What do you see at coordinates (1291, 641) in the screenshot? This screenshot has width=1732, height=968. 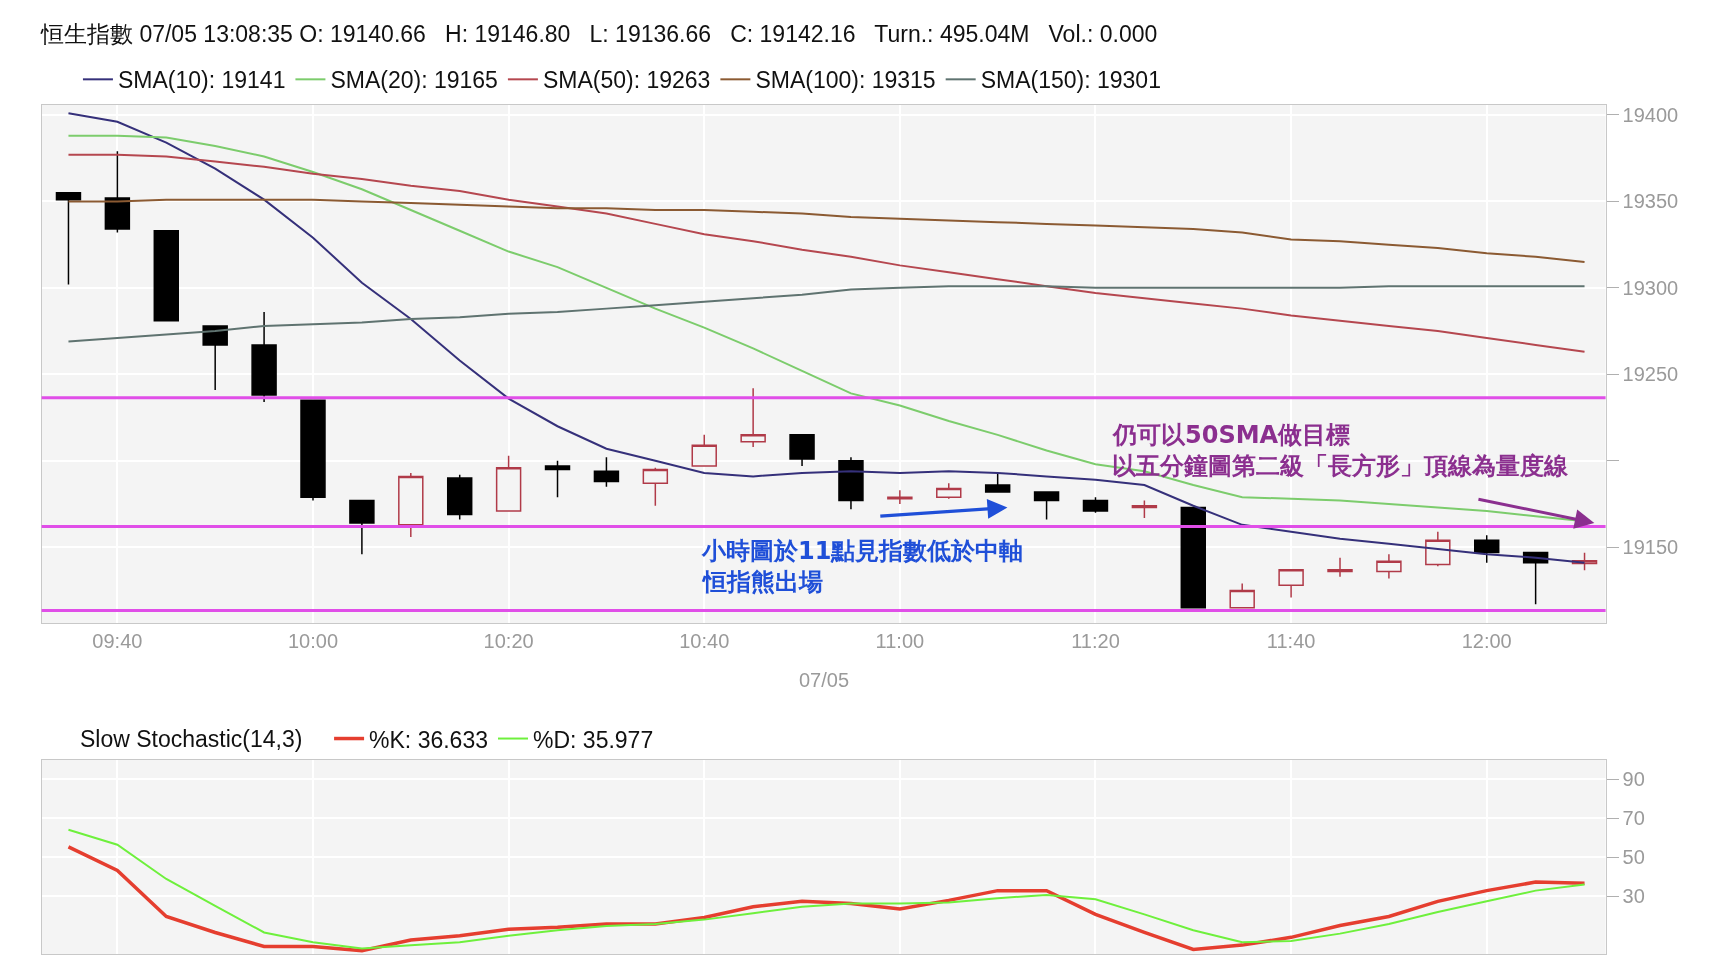 I see `x-tick-label: 11:40` at bounding box center [1291, 641].